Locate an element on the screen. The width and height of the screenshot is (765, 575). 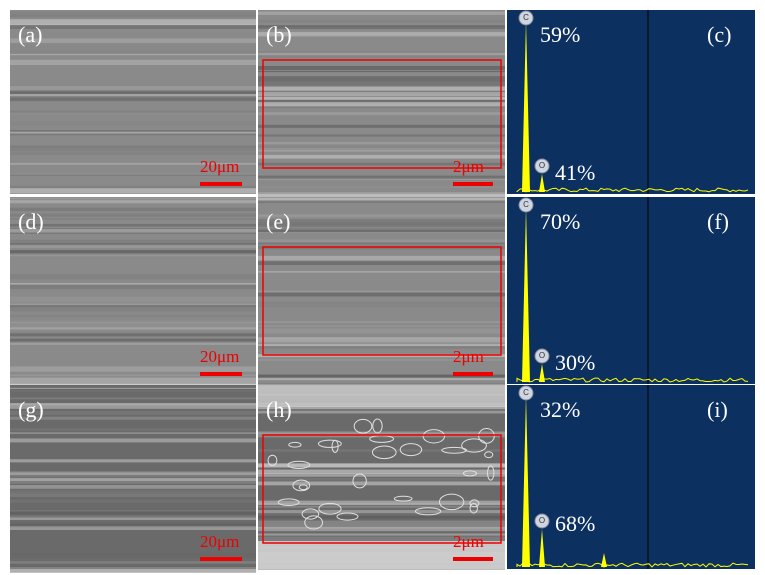
panel-label: (d) is located at coordinates (31, 221).